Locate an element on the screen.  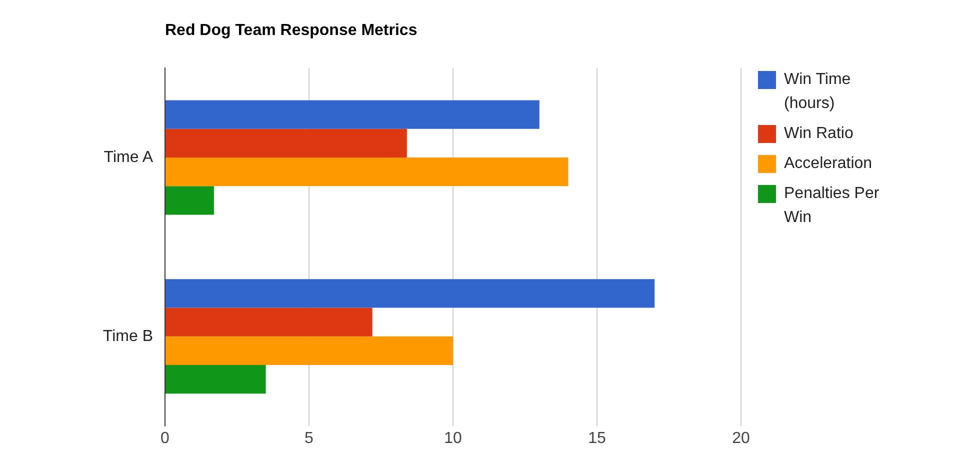
legend-label: Win Ratio is located at coordinates (819, 134).